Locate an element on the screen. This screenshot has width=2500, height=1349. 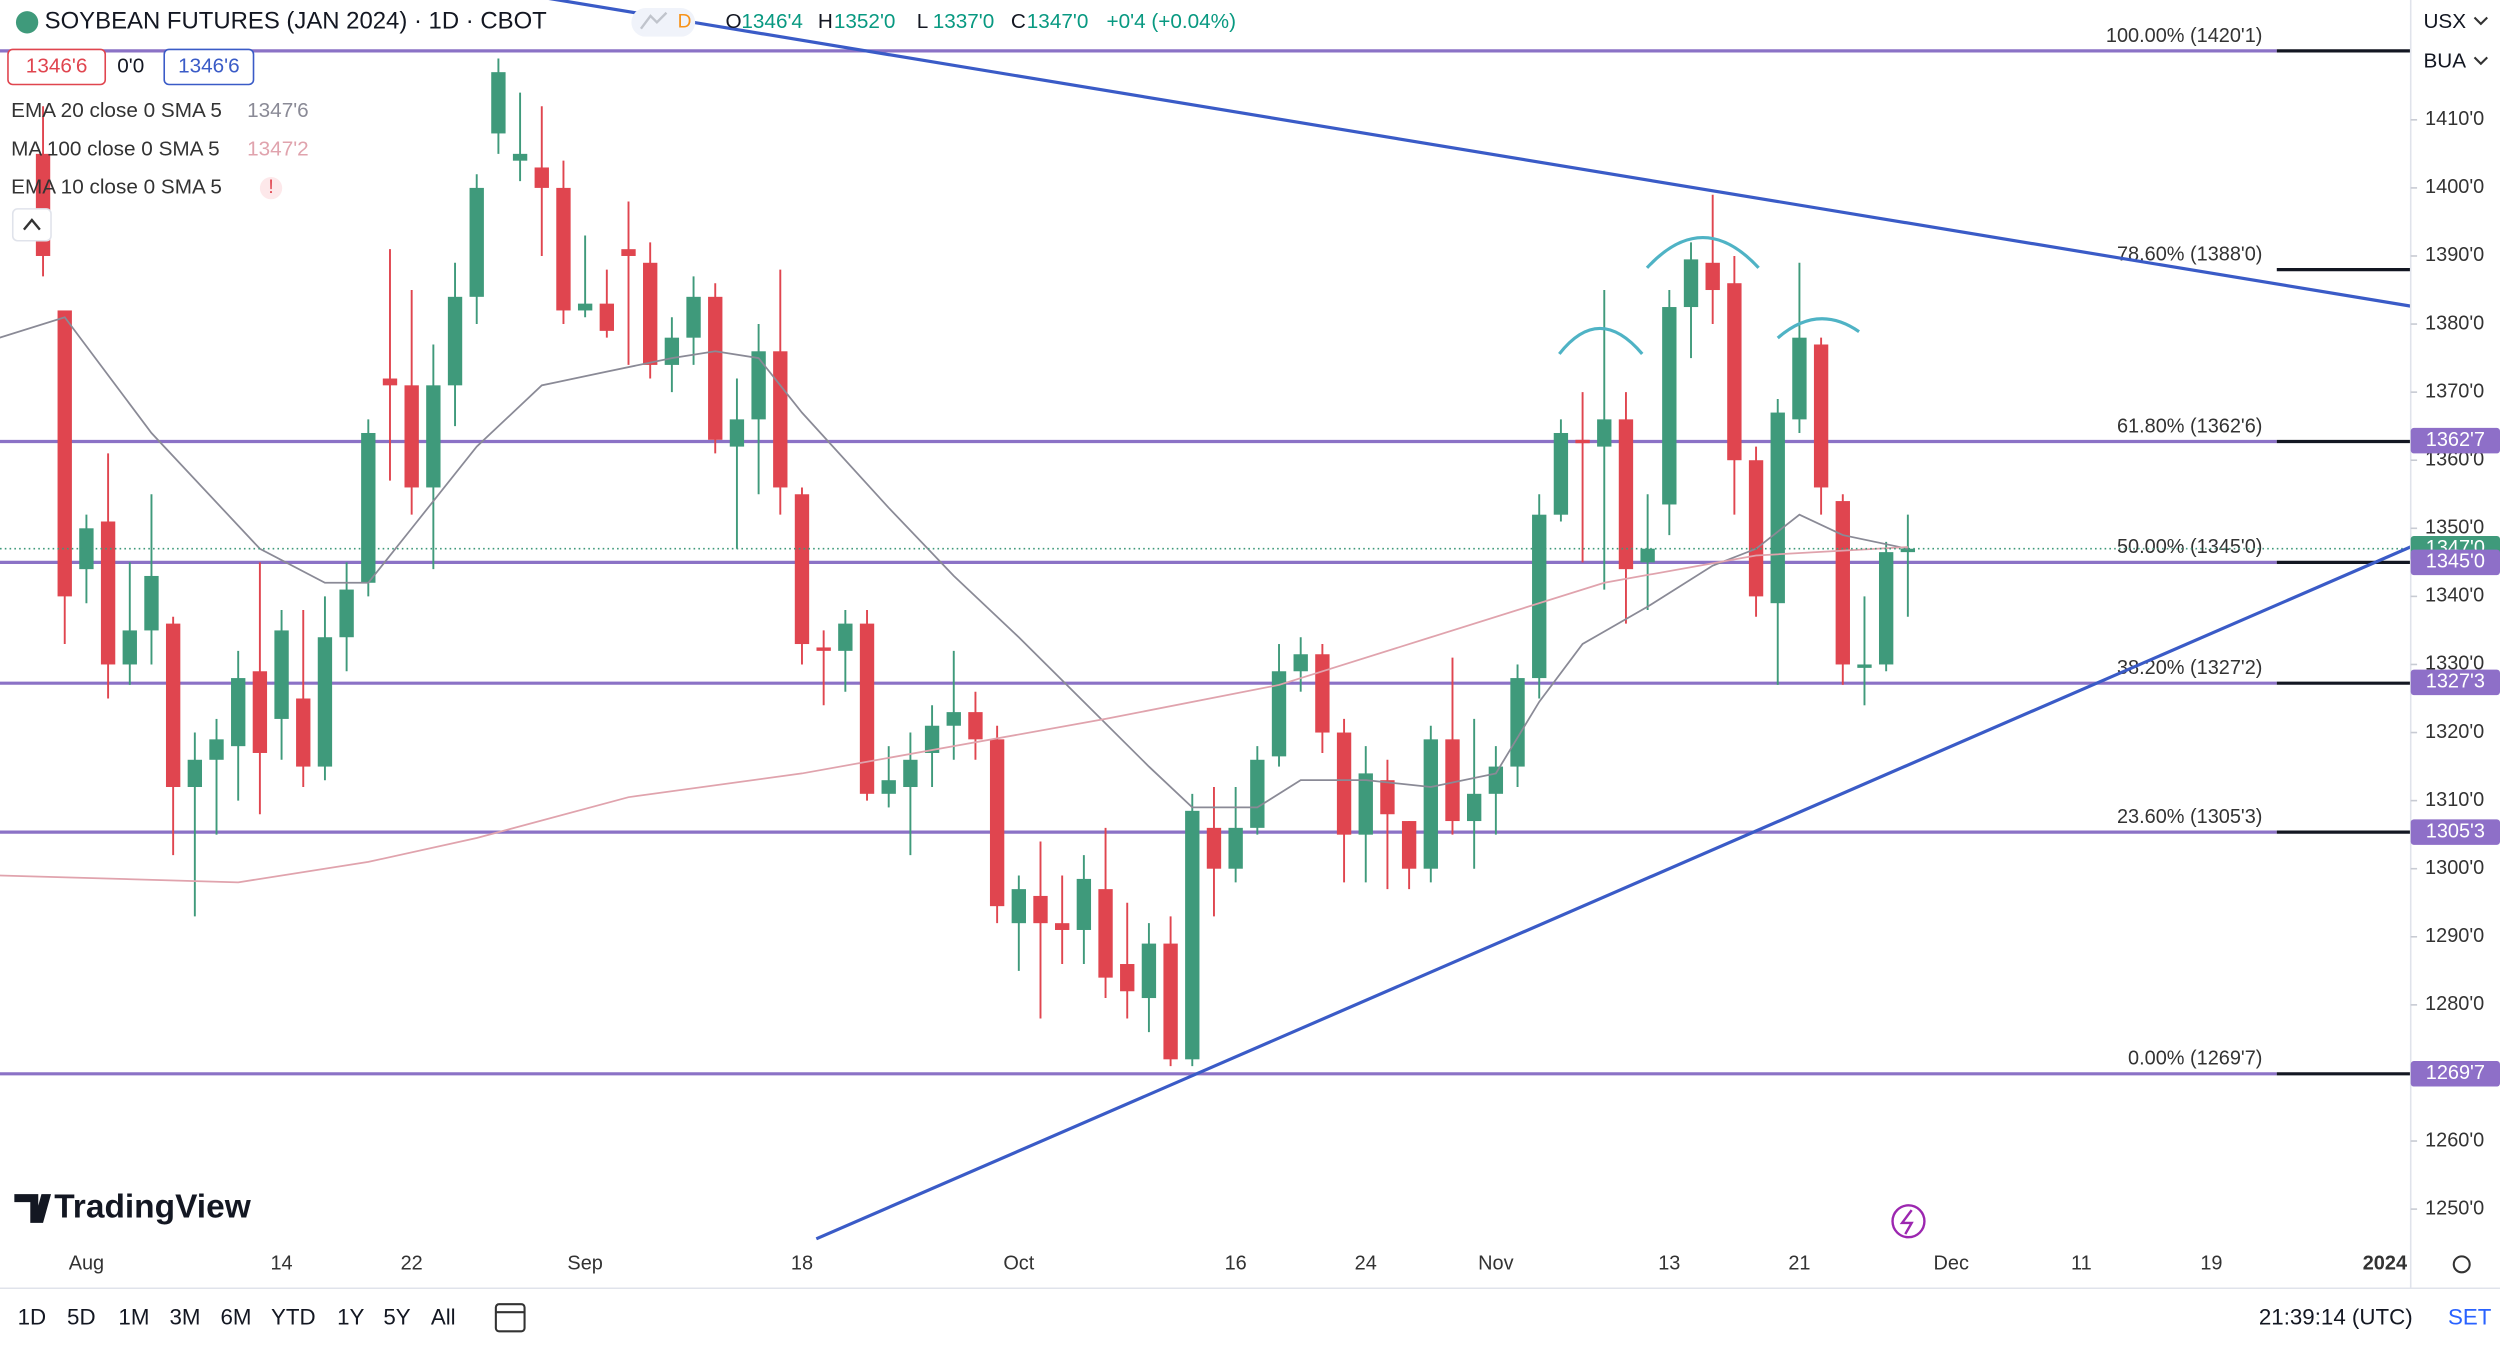
settings-icon is located at coordinates (2461, 1264).